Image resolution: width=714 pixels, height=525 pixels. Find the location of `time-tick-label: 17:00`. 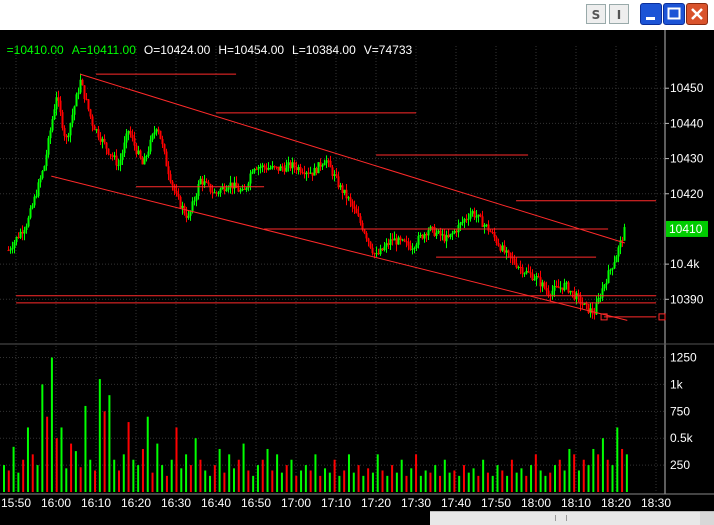

time-tick-label: 17:00 is located at coordinates (296, 503).